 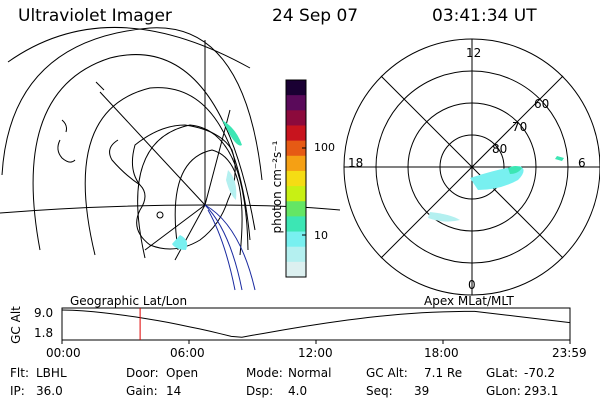 I want to click on altitude-plot, so click(x=316, y=325).